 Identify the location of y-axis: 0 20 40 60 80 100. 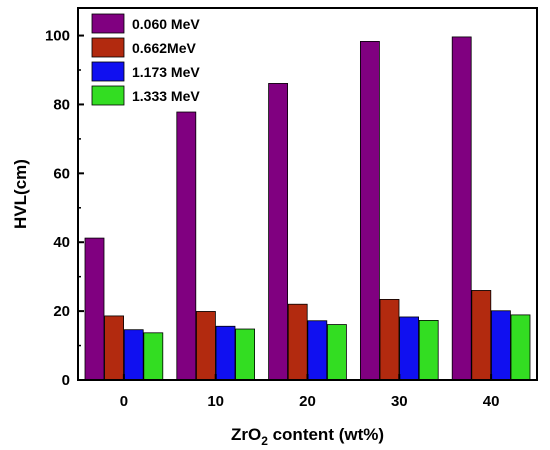
(64, 208).